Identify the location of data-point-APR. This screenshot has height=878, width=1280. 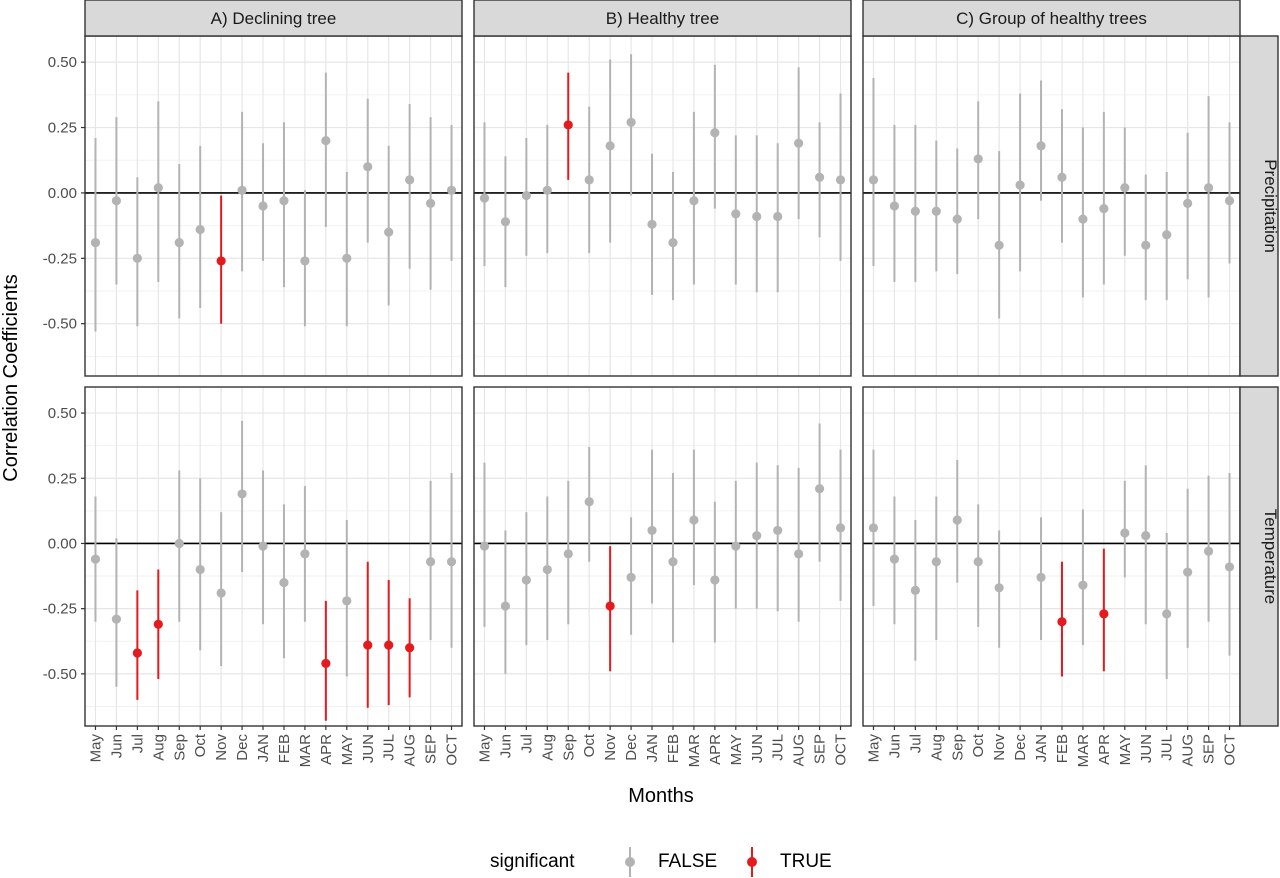
(326, 663).